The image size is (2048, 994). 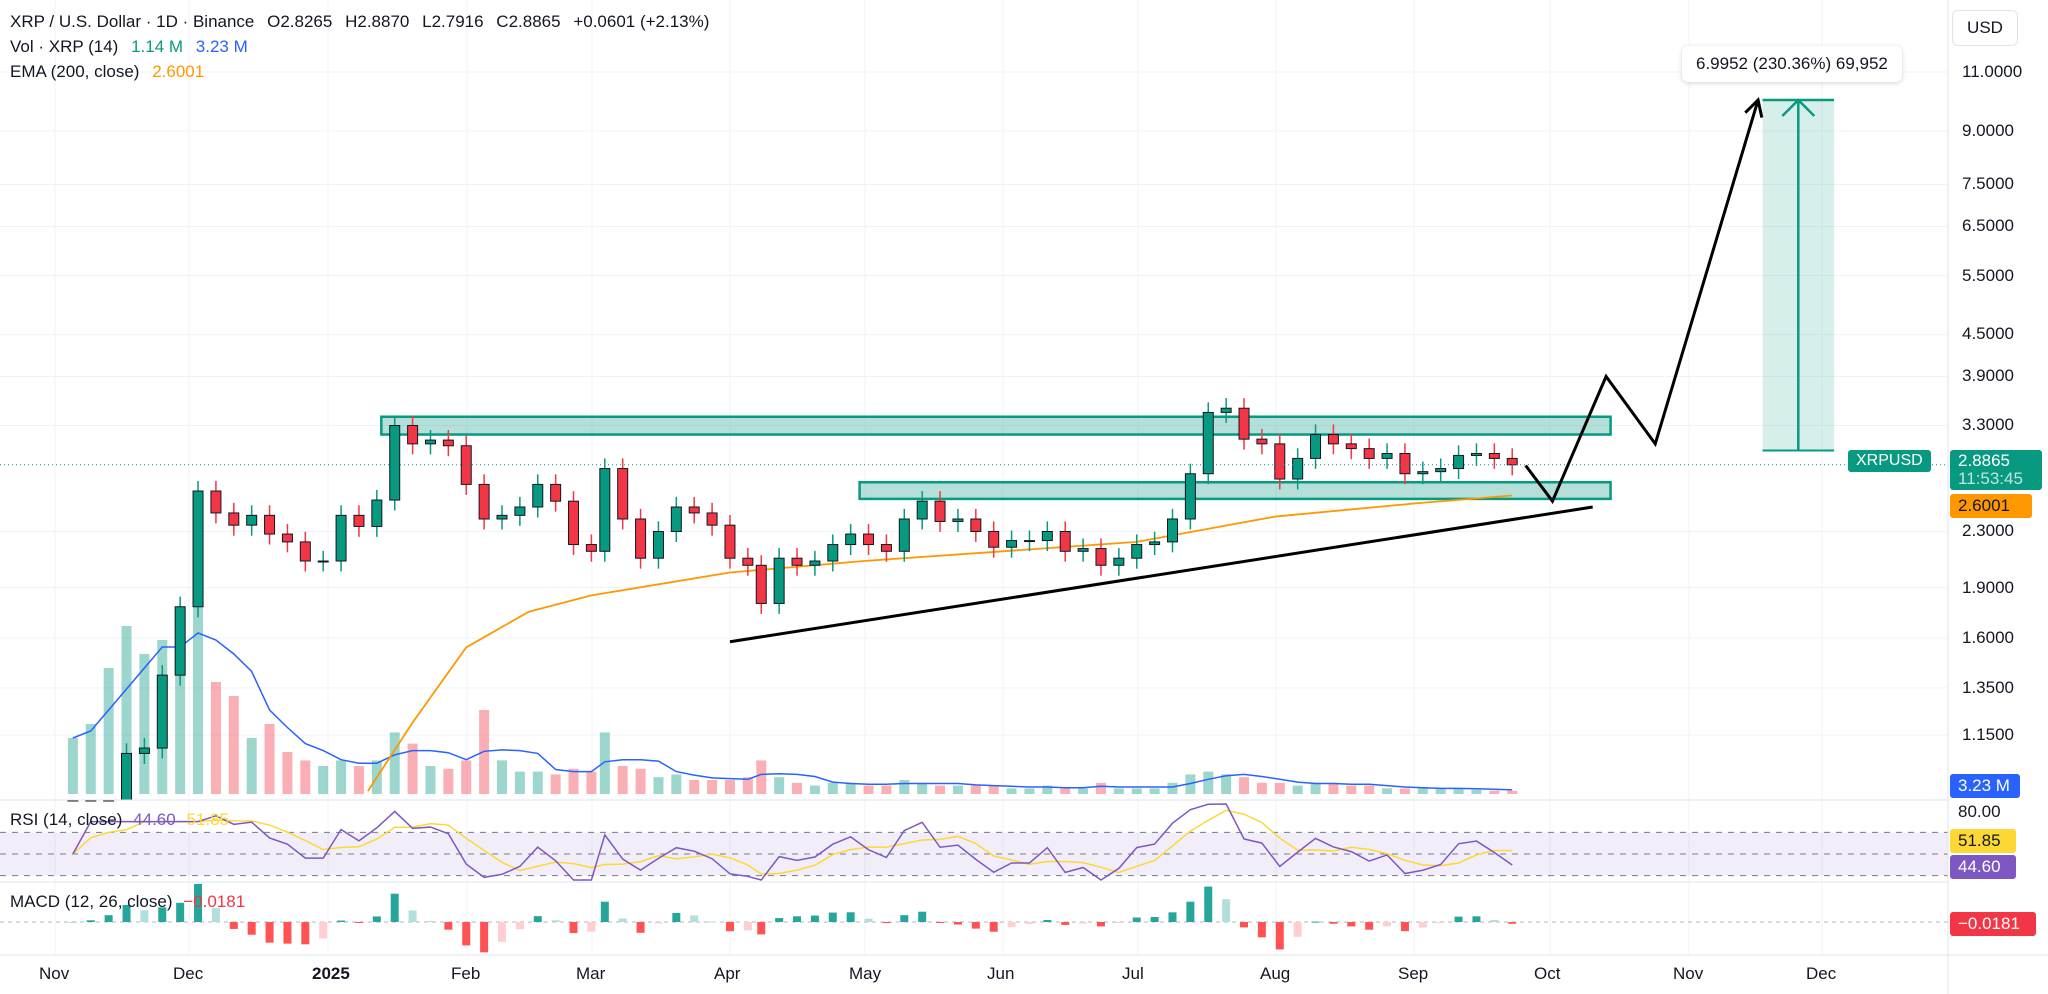 What do you see at coordinates (1798, 275) in the screenshot?
I see `price-range-measure` at bounding box center [1798, 275].